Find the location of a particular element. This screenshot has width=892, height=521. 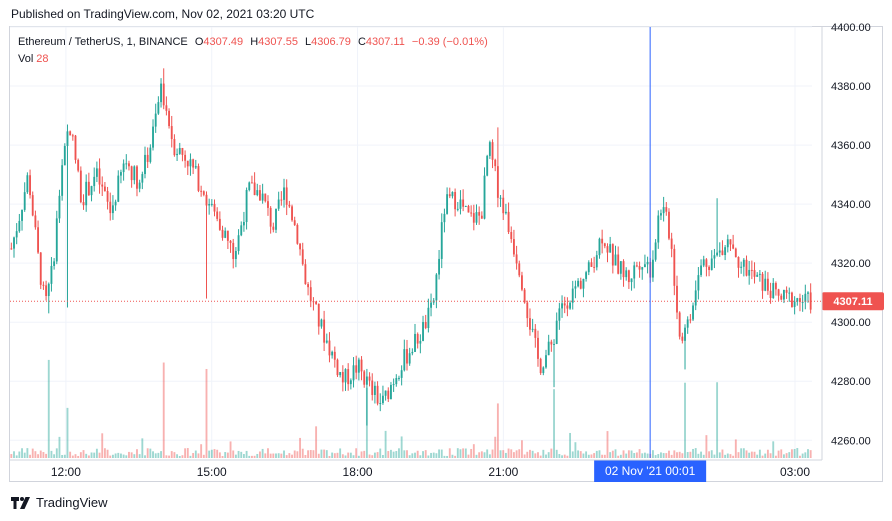

footer-brand: TradingView is located at coordinates (59, 502).